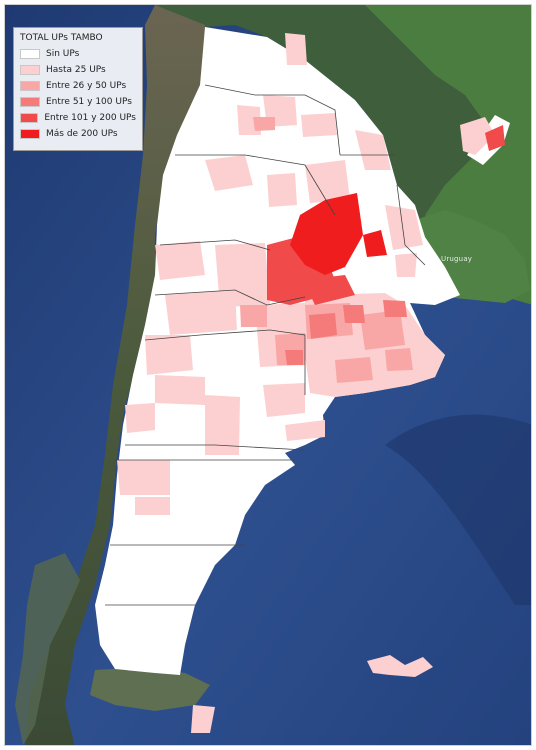  Describe the element at coordinates (90, 118) in the screenshot. I see `legend-label: Entre 101 y 200 UPs` at that location.